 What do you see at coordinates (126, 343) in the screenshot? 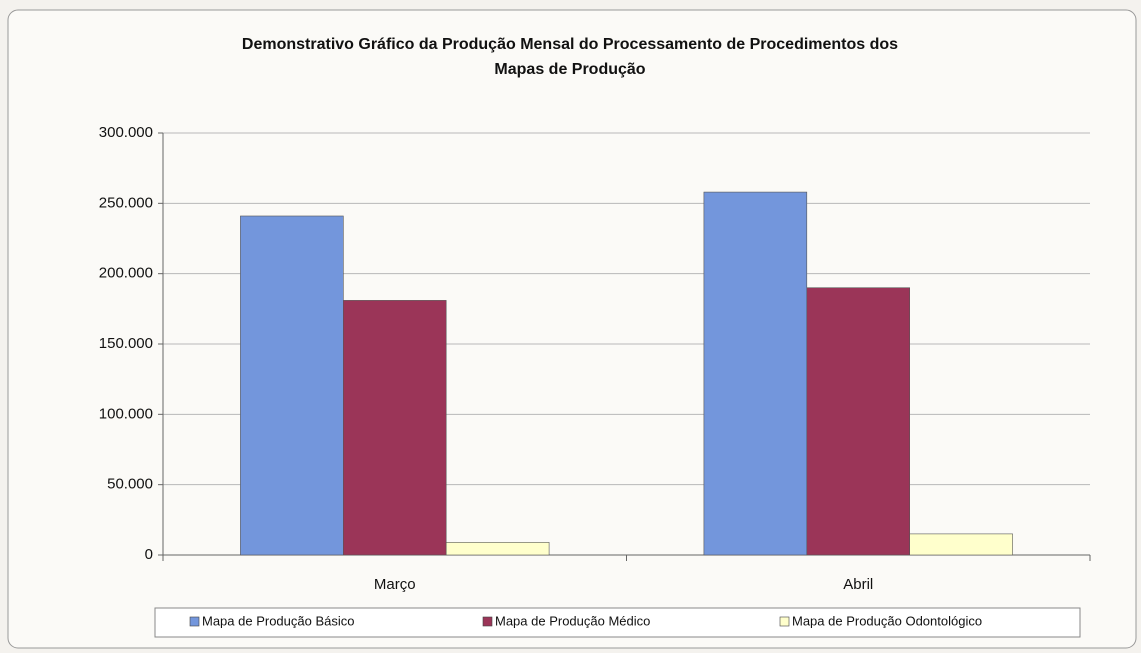
I see `y-tick-label: 150.000` at bounding box center [126, 343].